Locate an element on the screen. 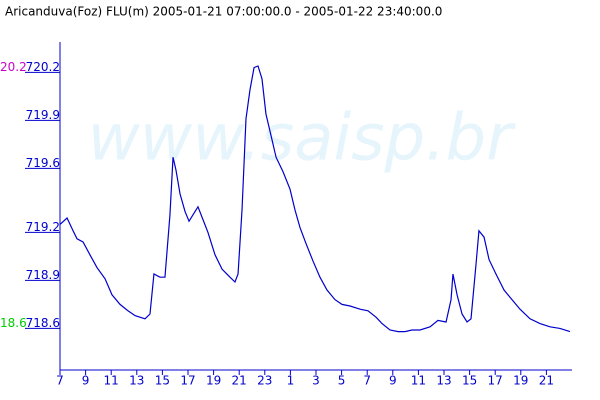 This screenshot has height=400, width=600. min-label: 18.6 is located at coordinates (13, 323).